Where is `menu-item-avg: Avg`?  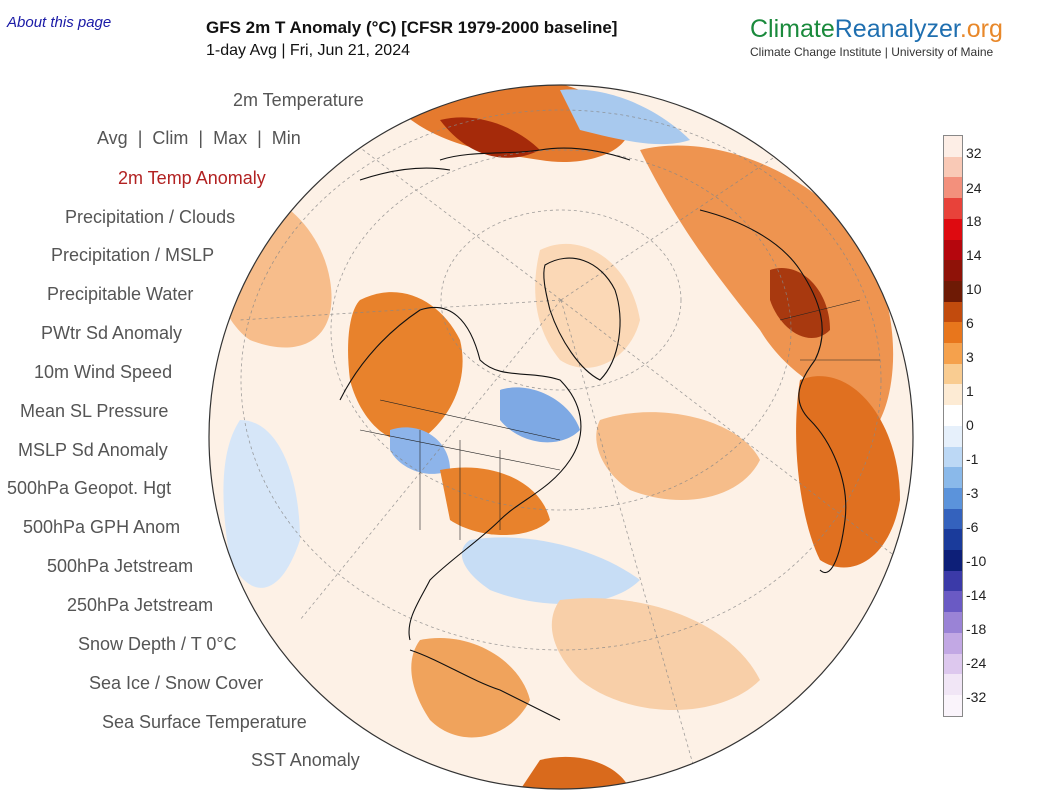
menu-item-avg: Avg is located at coordinates (112, 138).